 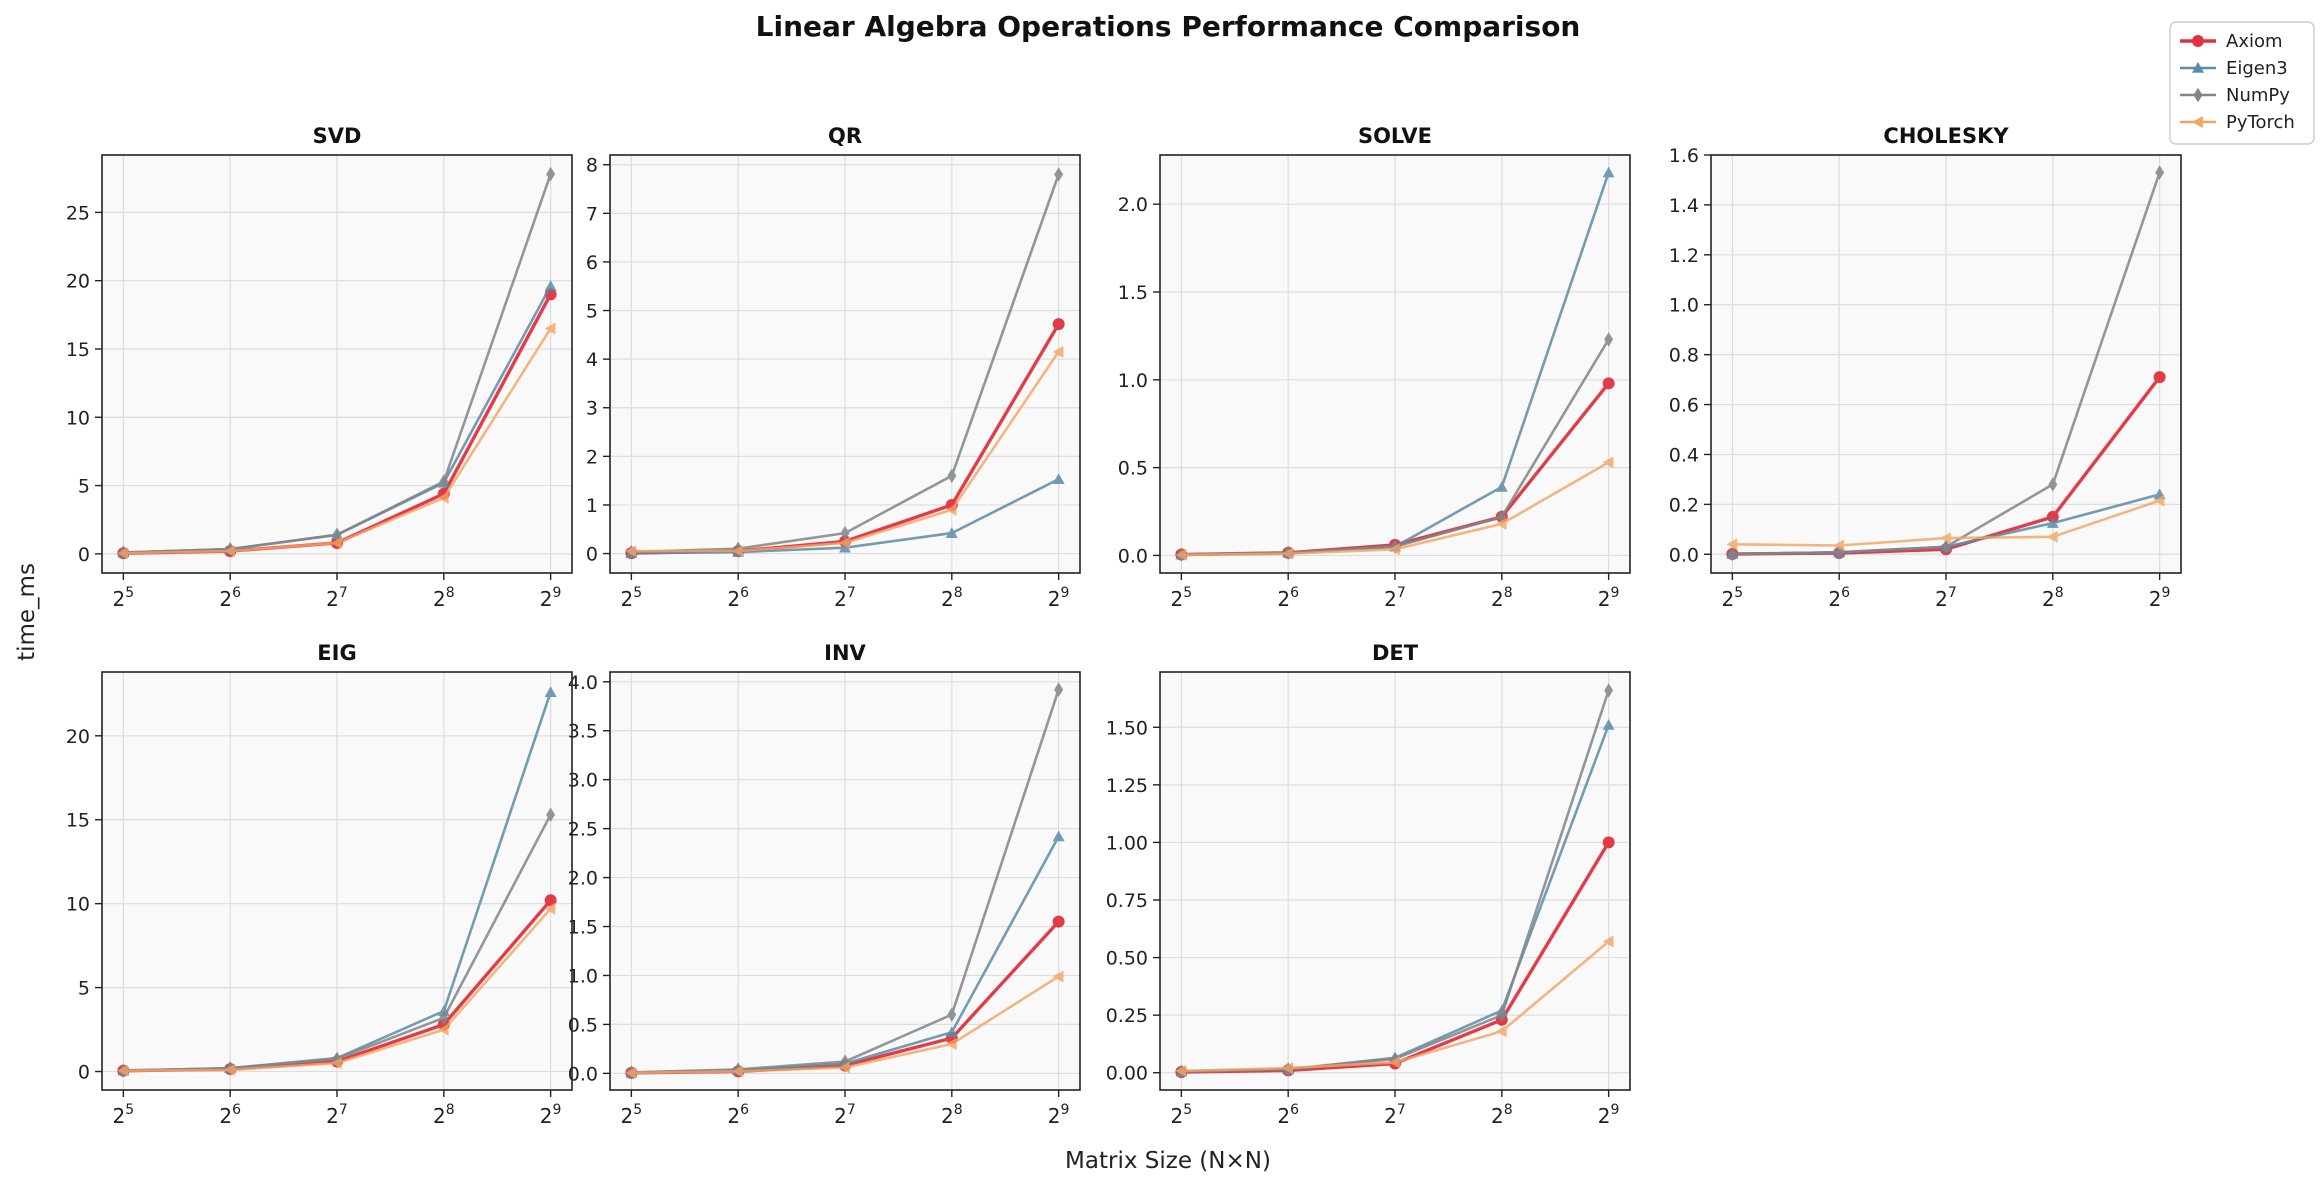 What do you see at coordinates (78, 282) in the screenshot?
I see `y-tick-label: 20` at bounding box center [78, 282].